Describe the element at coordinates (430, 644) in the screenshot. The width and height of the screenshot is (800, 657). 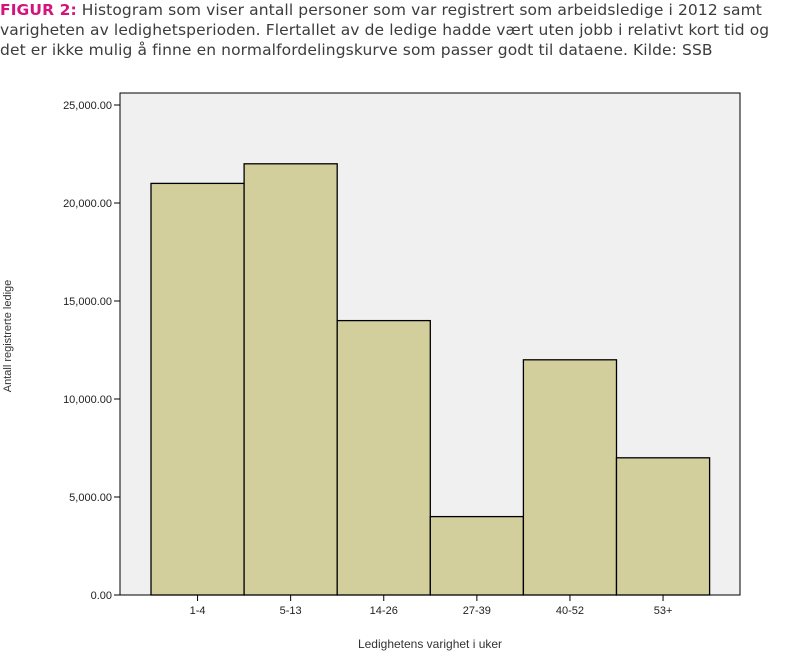
I see `x-axis-title: Ledighetens varighet i uker` at that location.